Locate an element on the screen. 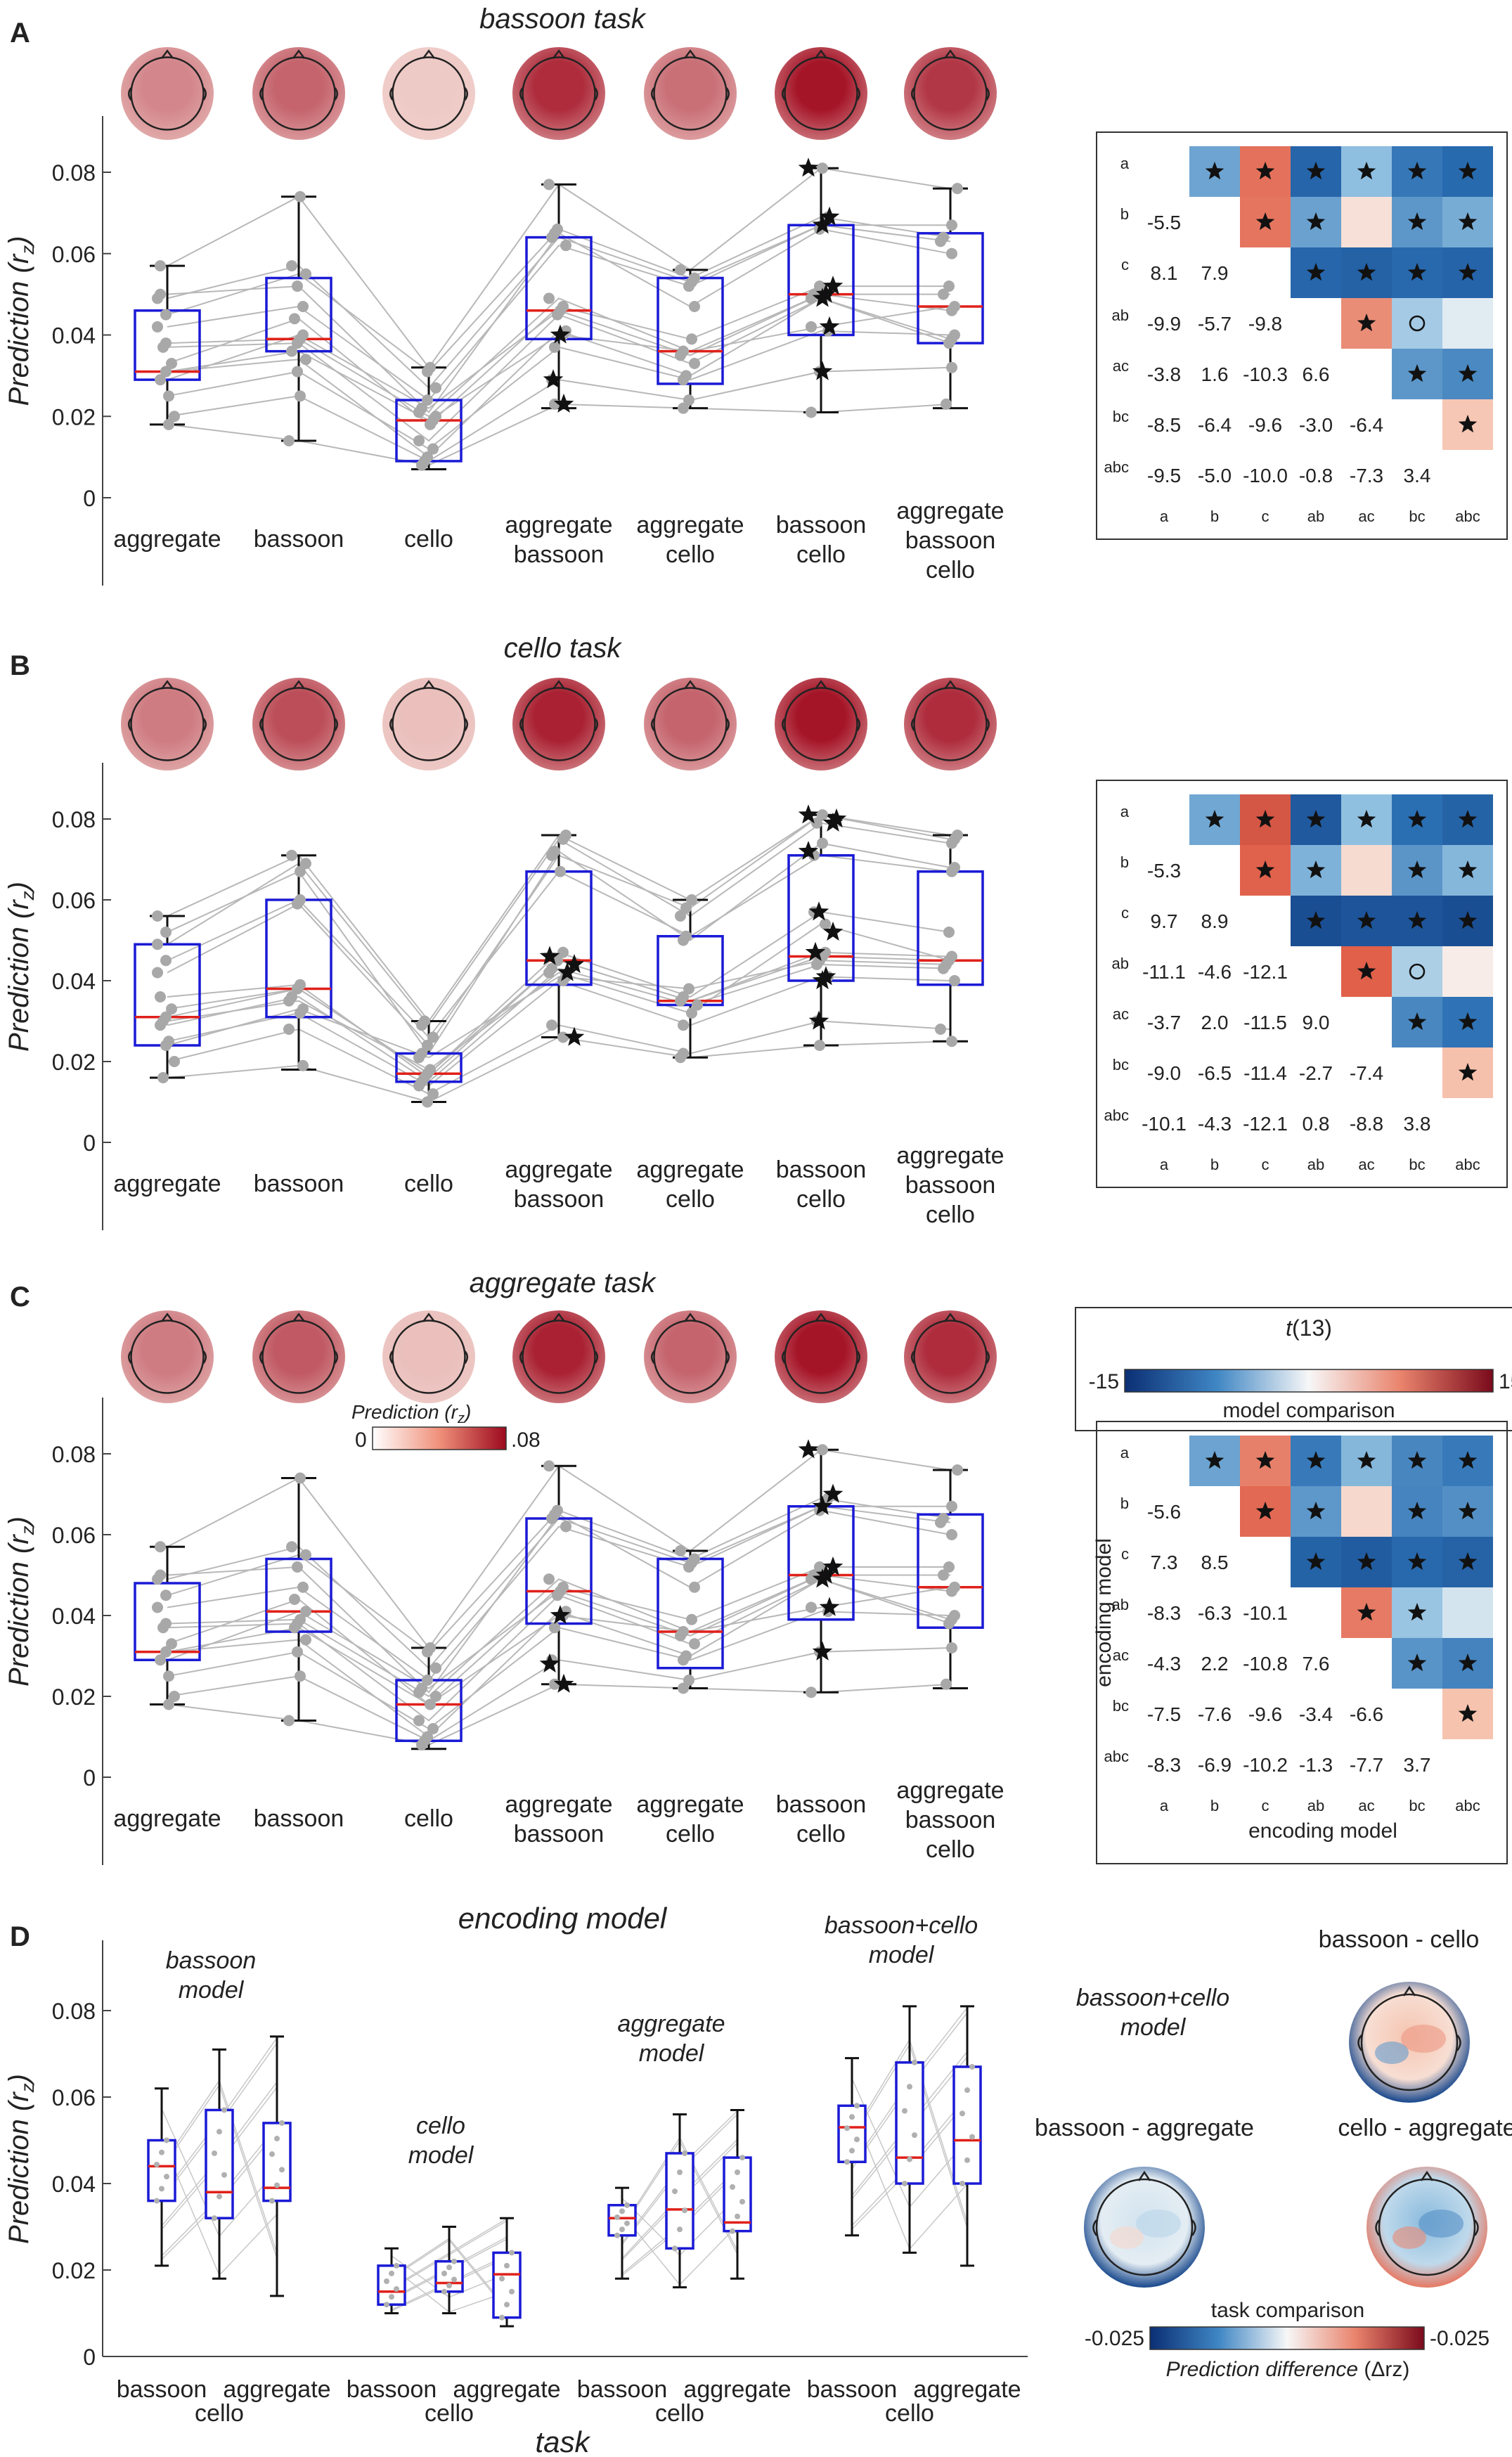 This screenshot has height=2457, width=1512. matrix-col-label: ab is located at coordinates (1315, 1164).